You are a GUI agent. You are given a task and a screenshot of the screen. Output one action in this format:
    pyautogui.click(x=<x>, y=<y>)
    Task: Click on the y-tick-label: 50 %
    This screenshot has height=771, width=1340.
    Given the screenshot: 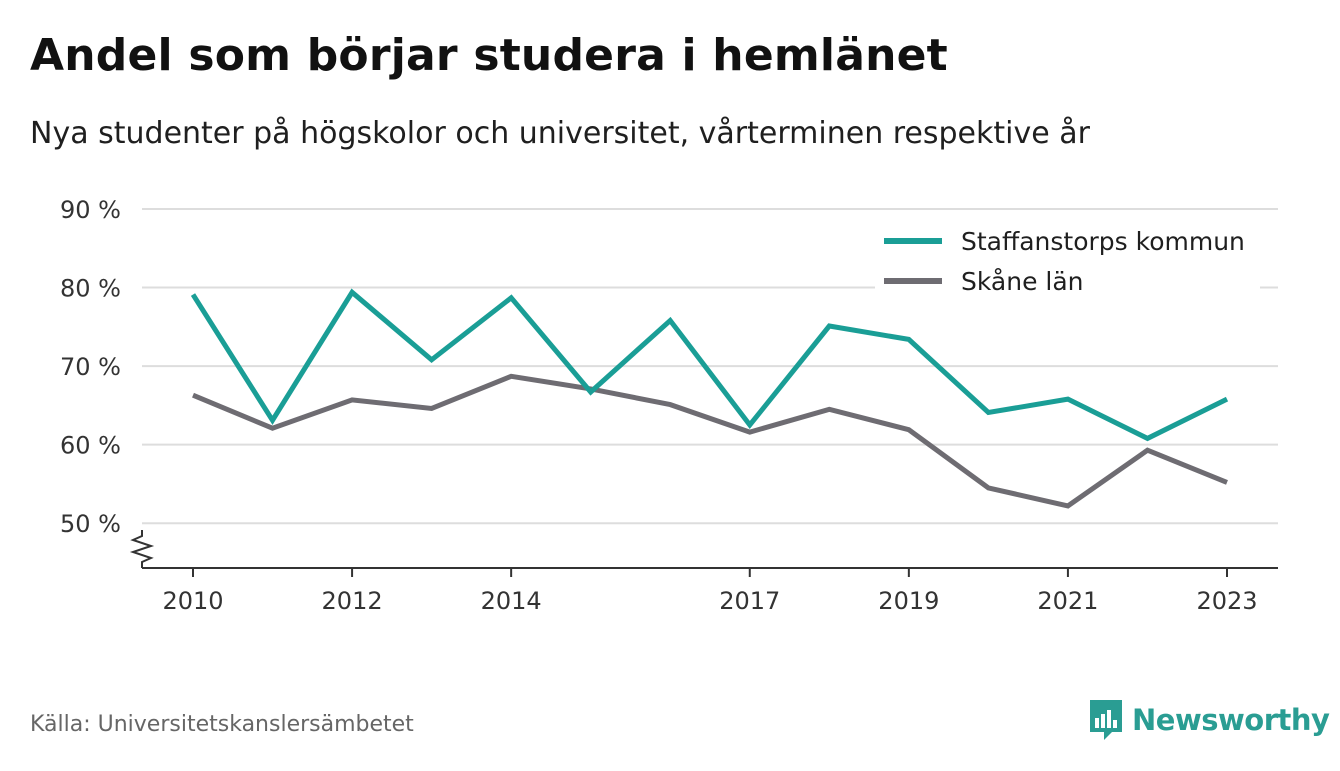 What is the action you would take?
    pyautogui.click(x=90, y=524)
    